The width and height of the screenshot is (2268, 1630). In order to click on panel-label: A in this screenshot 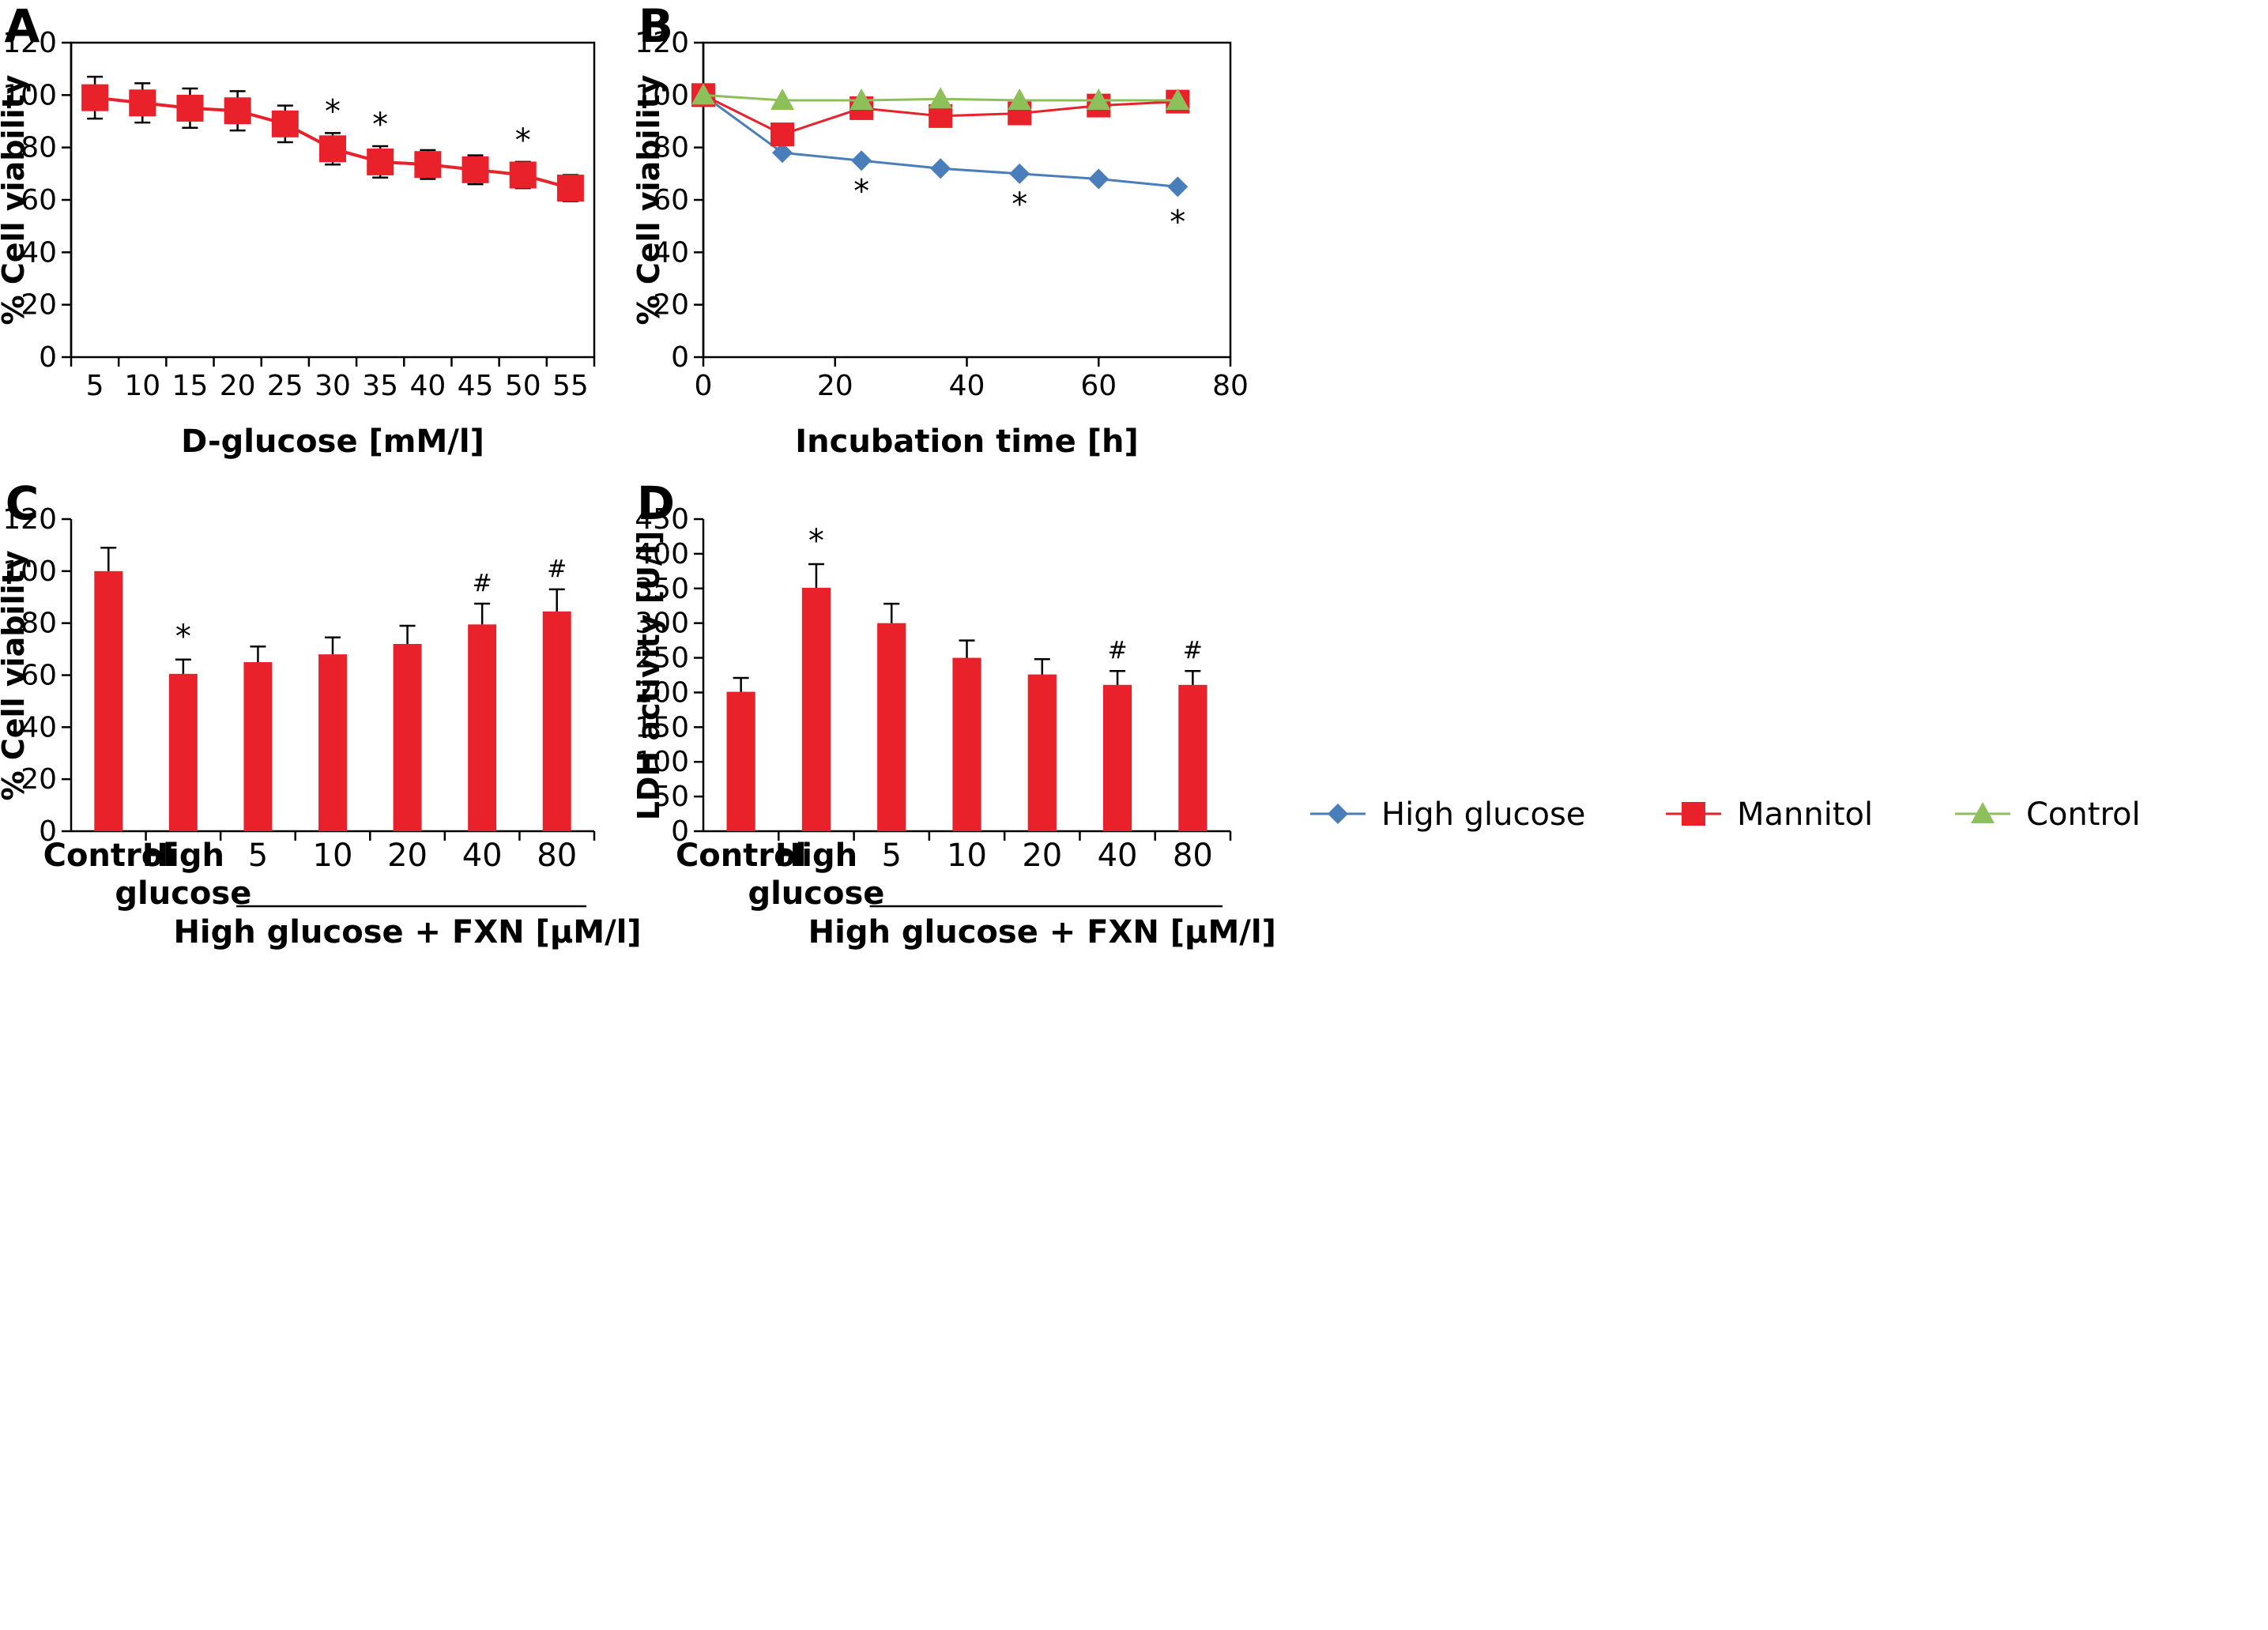, I will do `click(23, 26)`.